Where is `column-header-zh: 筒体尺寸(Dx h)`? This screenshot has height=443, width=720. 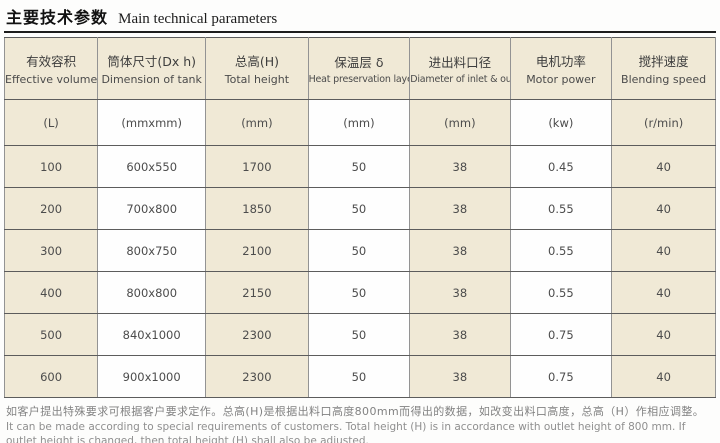
column-header-zh: 筒体尺寸(Dx h) is located at coordinates (152, 61).